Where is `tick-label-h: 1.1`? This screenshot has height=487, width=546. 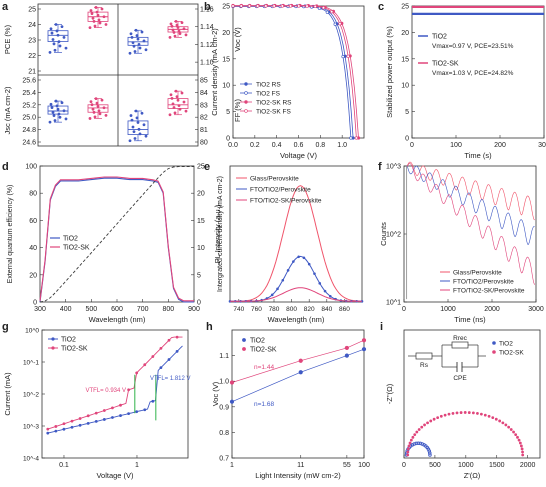
tick-label-h: 1.1 is located at coordinates (224, 356).